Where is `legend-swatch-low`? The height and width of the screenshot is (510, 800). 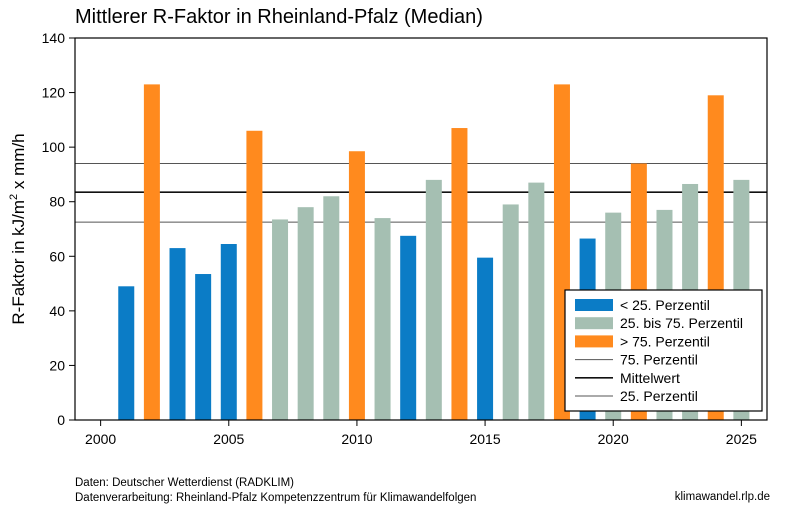
legend-swatch-low is located at coordinates (594, 305).